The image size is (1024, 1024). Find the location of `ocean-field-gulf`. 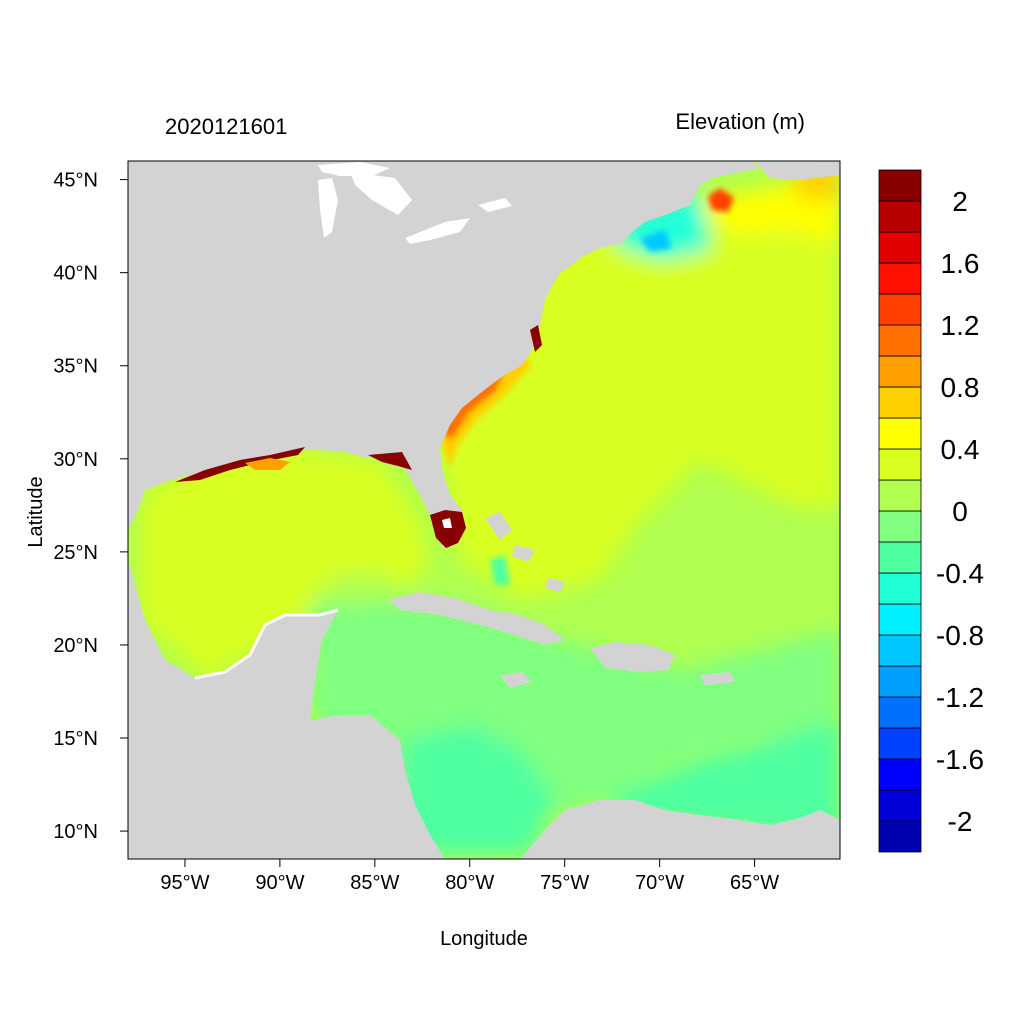

ocean-field-gulf is located at coordinates (285, 565).